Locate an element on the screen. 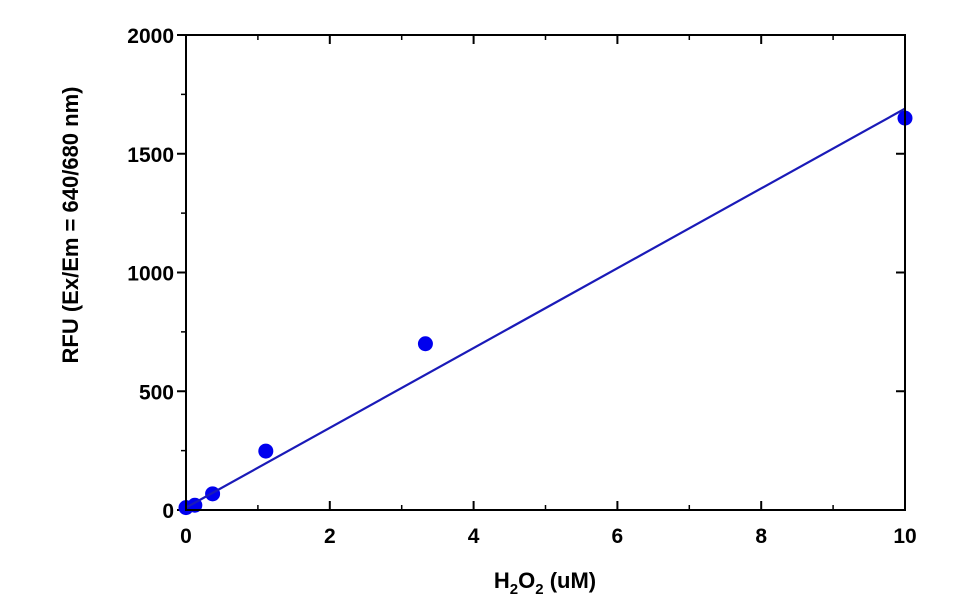 This screenshot has width=974, height=611. y-tick-label: 1500 is located at coordinates (150, 155).